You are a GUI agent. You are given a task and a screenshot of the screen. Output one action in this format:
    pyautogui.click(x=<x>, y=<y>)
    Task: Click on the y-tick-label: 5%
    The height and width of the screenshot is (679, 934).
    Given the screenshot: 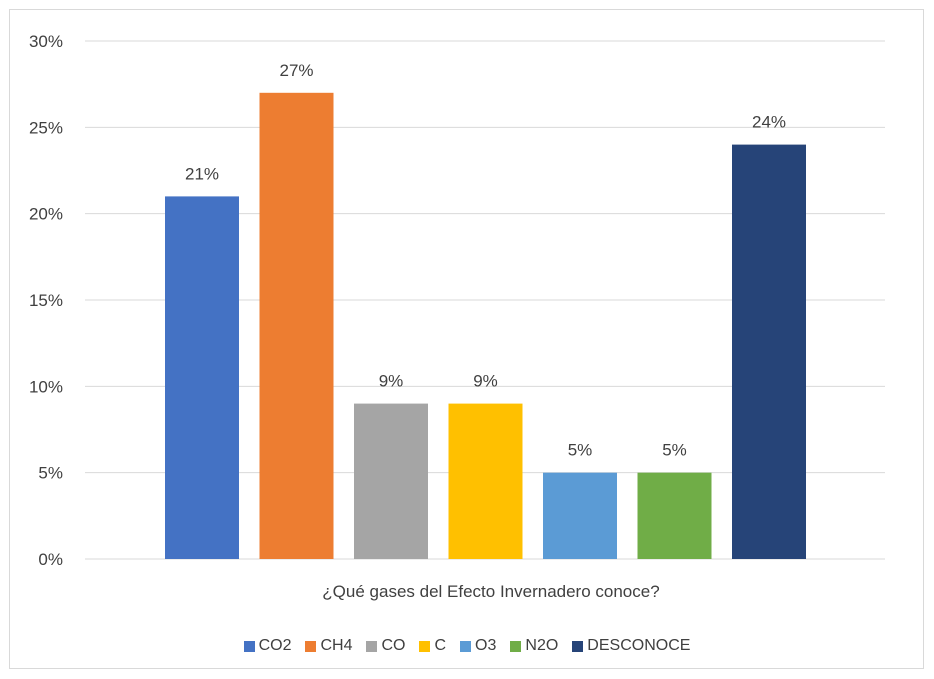 What is the action you would take?
    pyautogui.click(x=50, y=473)
    